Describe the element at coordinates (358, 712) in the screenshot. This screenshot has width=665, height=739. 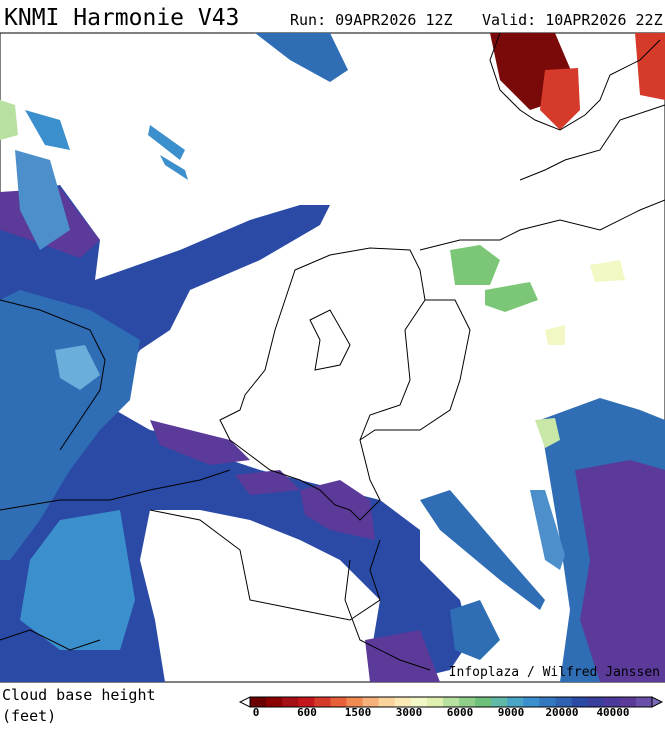
I see `colorbar-tick-label: 1500` at that location.